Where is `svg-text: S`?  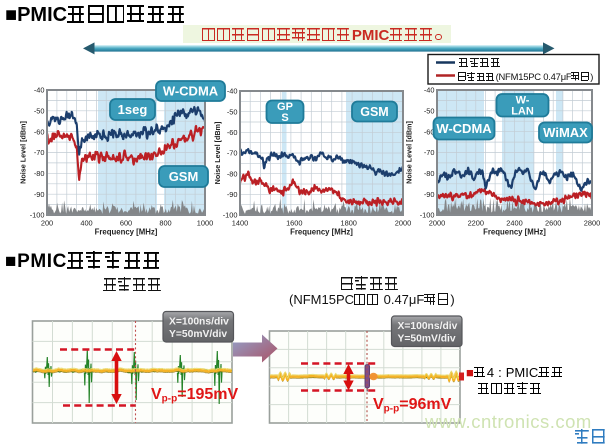 svg-text: S is located at coordinates (284, 118).